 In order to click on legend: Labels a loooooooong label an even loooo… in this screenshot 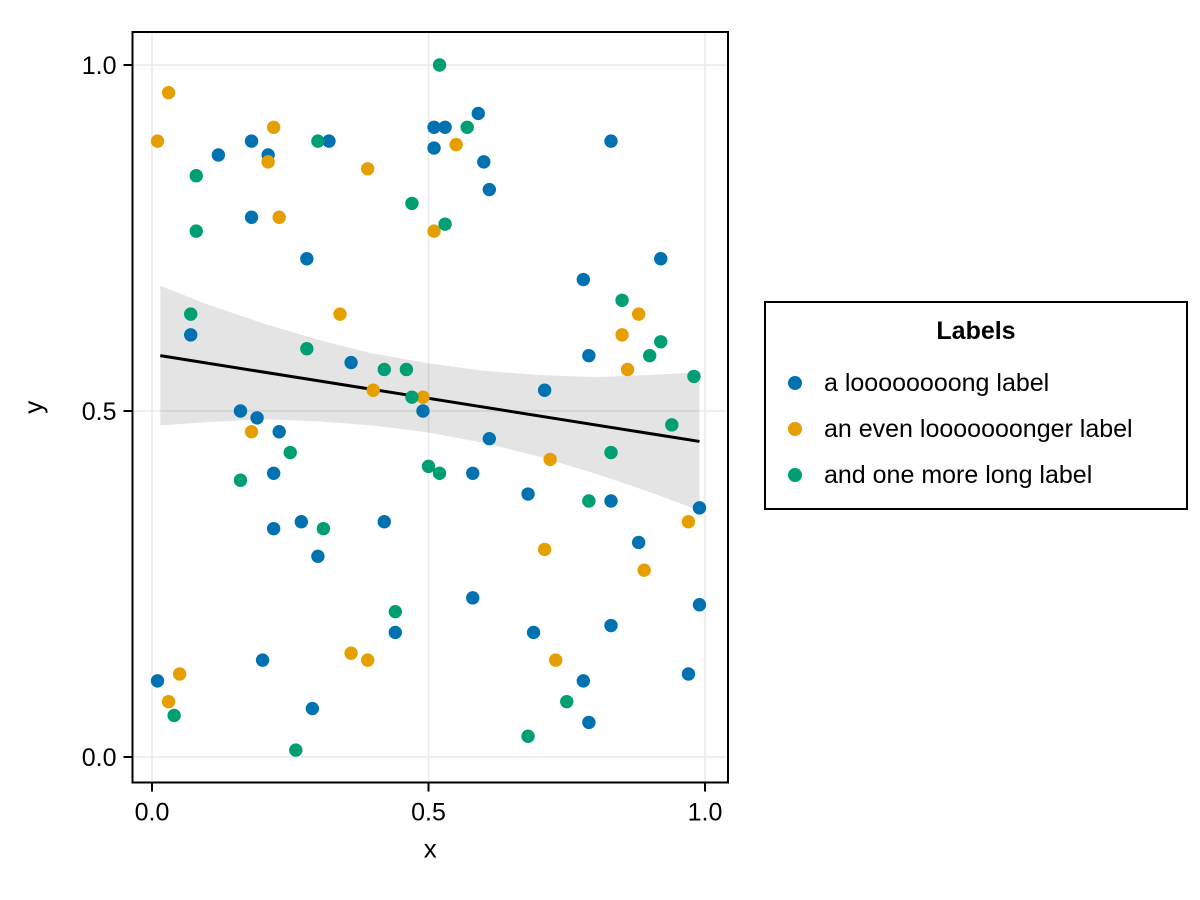, I will do `click(976, 405)`.